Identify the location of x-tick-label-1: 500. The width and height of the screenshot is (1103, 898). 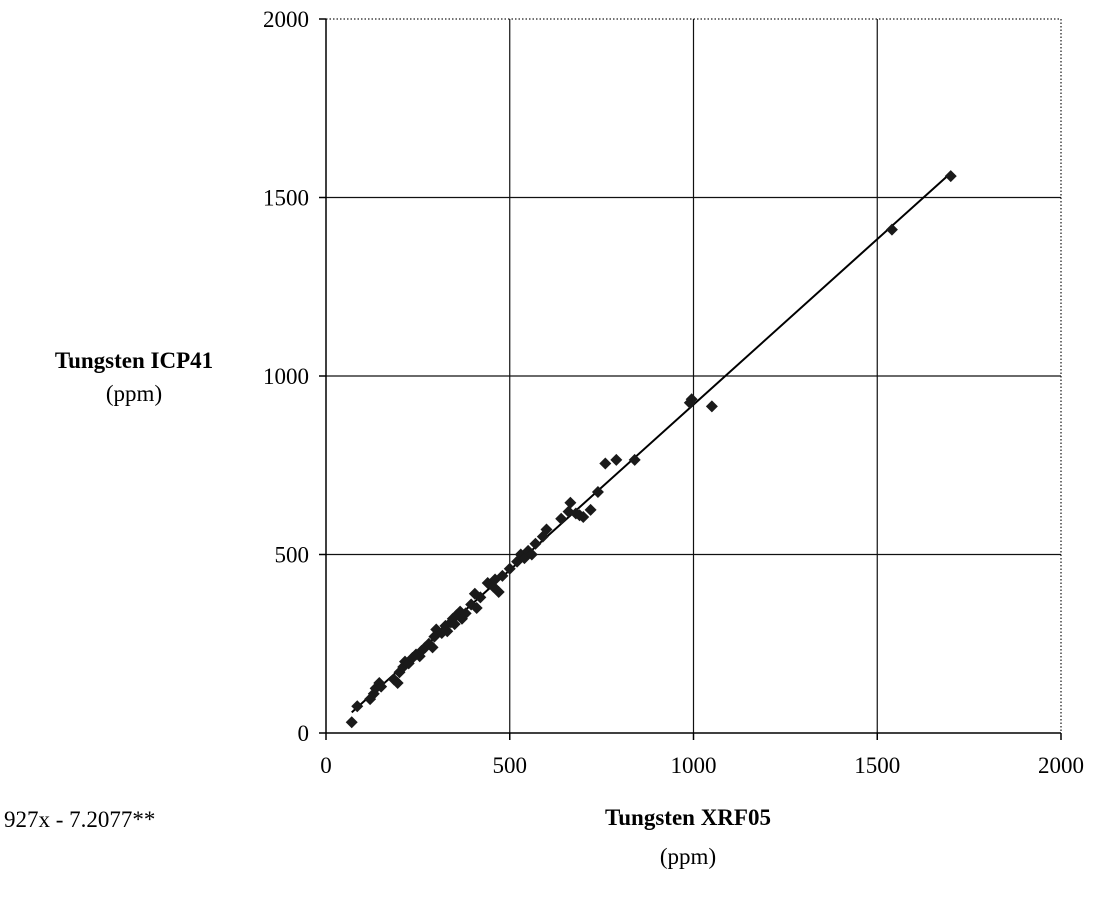
(510, 765).